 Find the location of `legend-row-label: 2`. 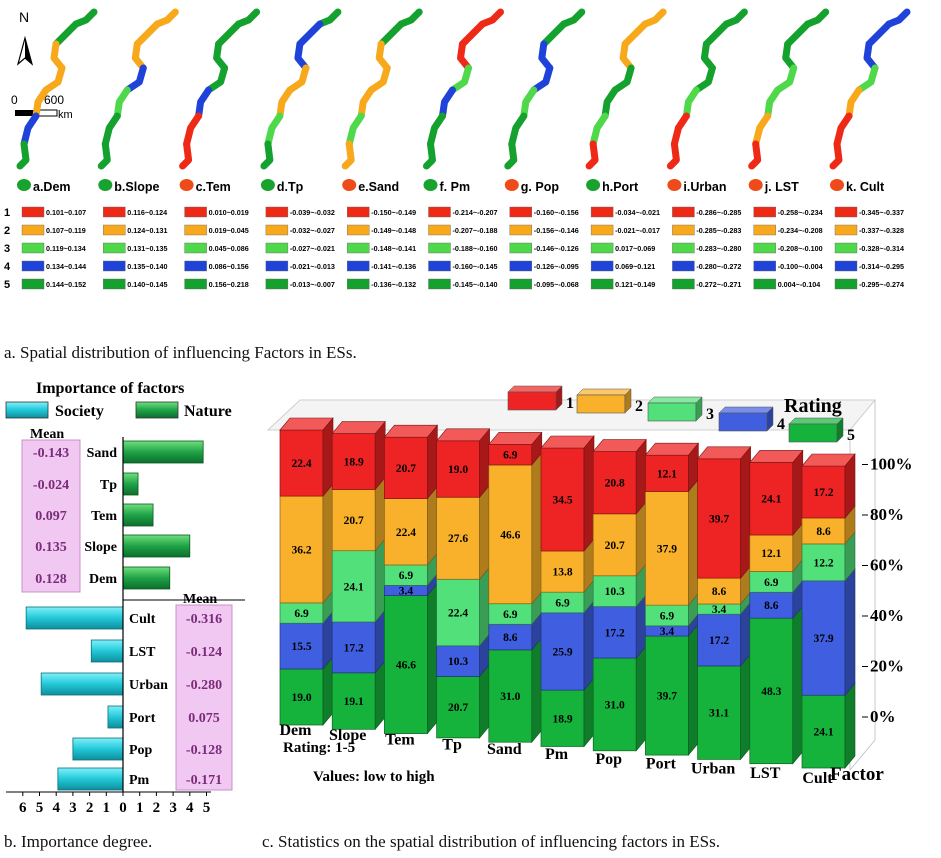

legend-row-label: 2 is located at coordinates (7, 231).